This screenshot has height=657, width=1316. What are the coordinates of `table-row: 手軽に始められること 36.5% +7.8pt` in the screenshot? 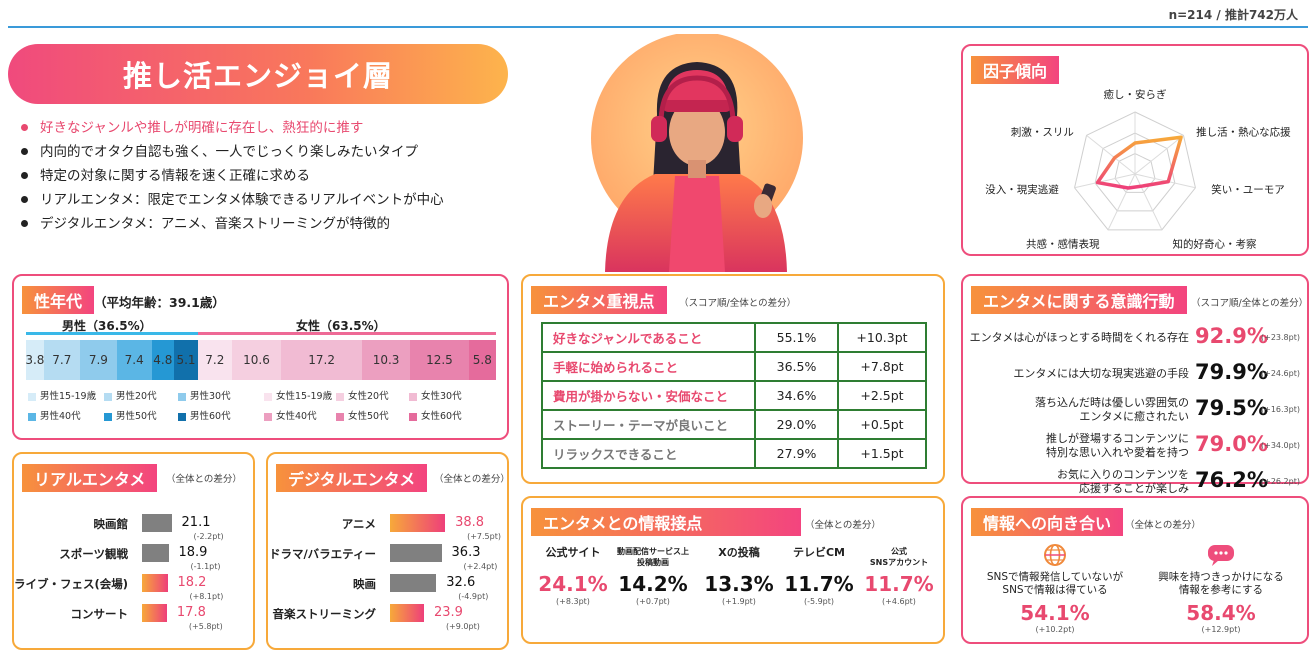 It's located at (734, 366).